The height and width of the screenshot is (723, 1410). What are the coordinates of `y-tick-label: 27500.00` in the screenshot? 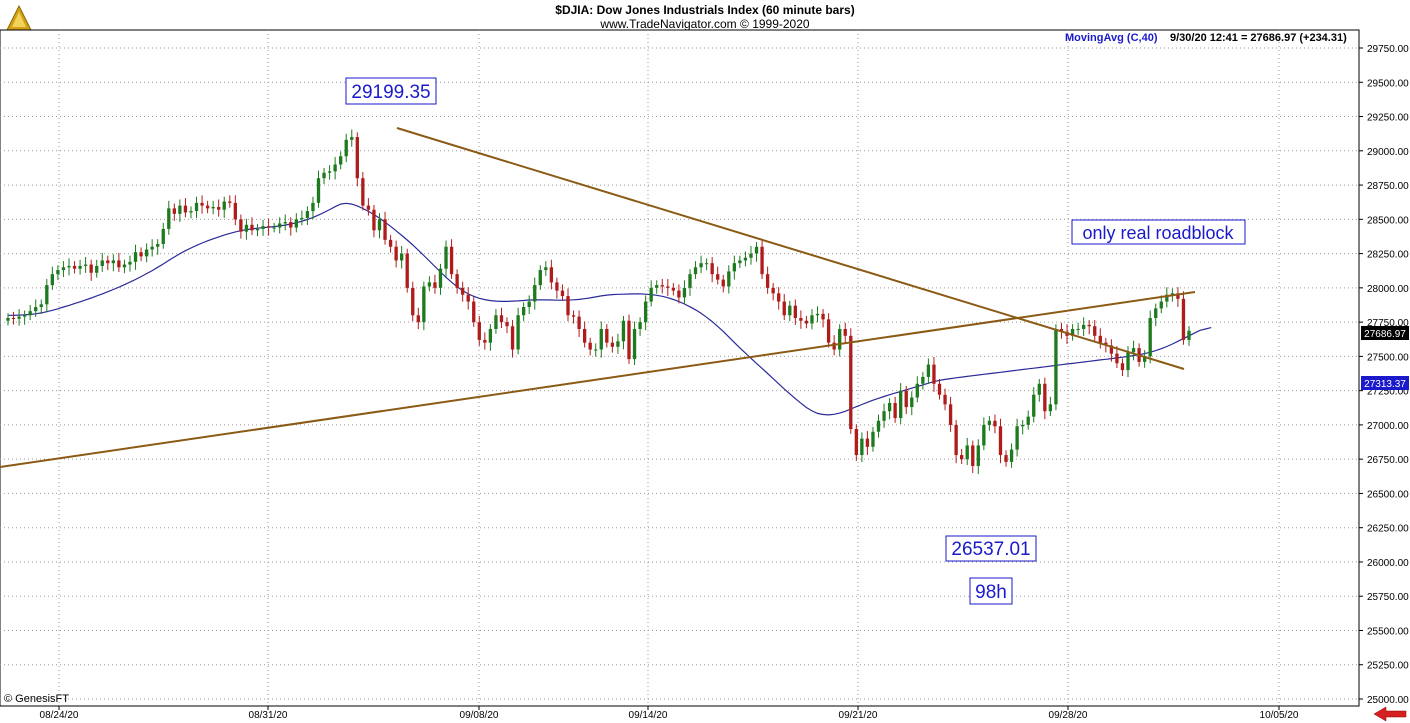 It's located at (1388, 357).